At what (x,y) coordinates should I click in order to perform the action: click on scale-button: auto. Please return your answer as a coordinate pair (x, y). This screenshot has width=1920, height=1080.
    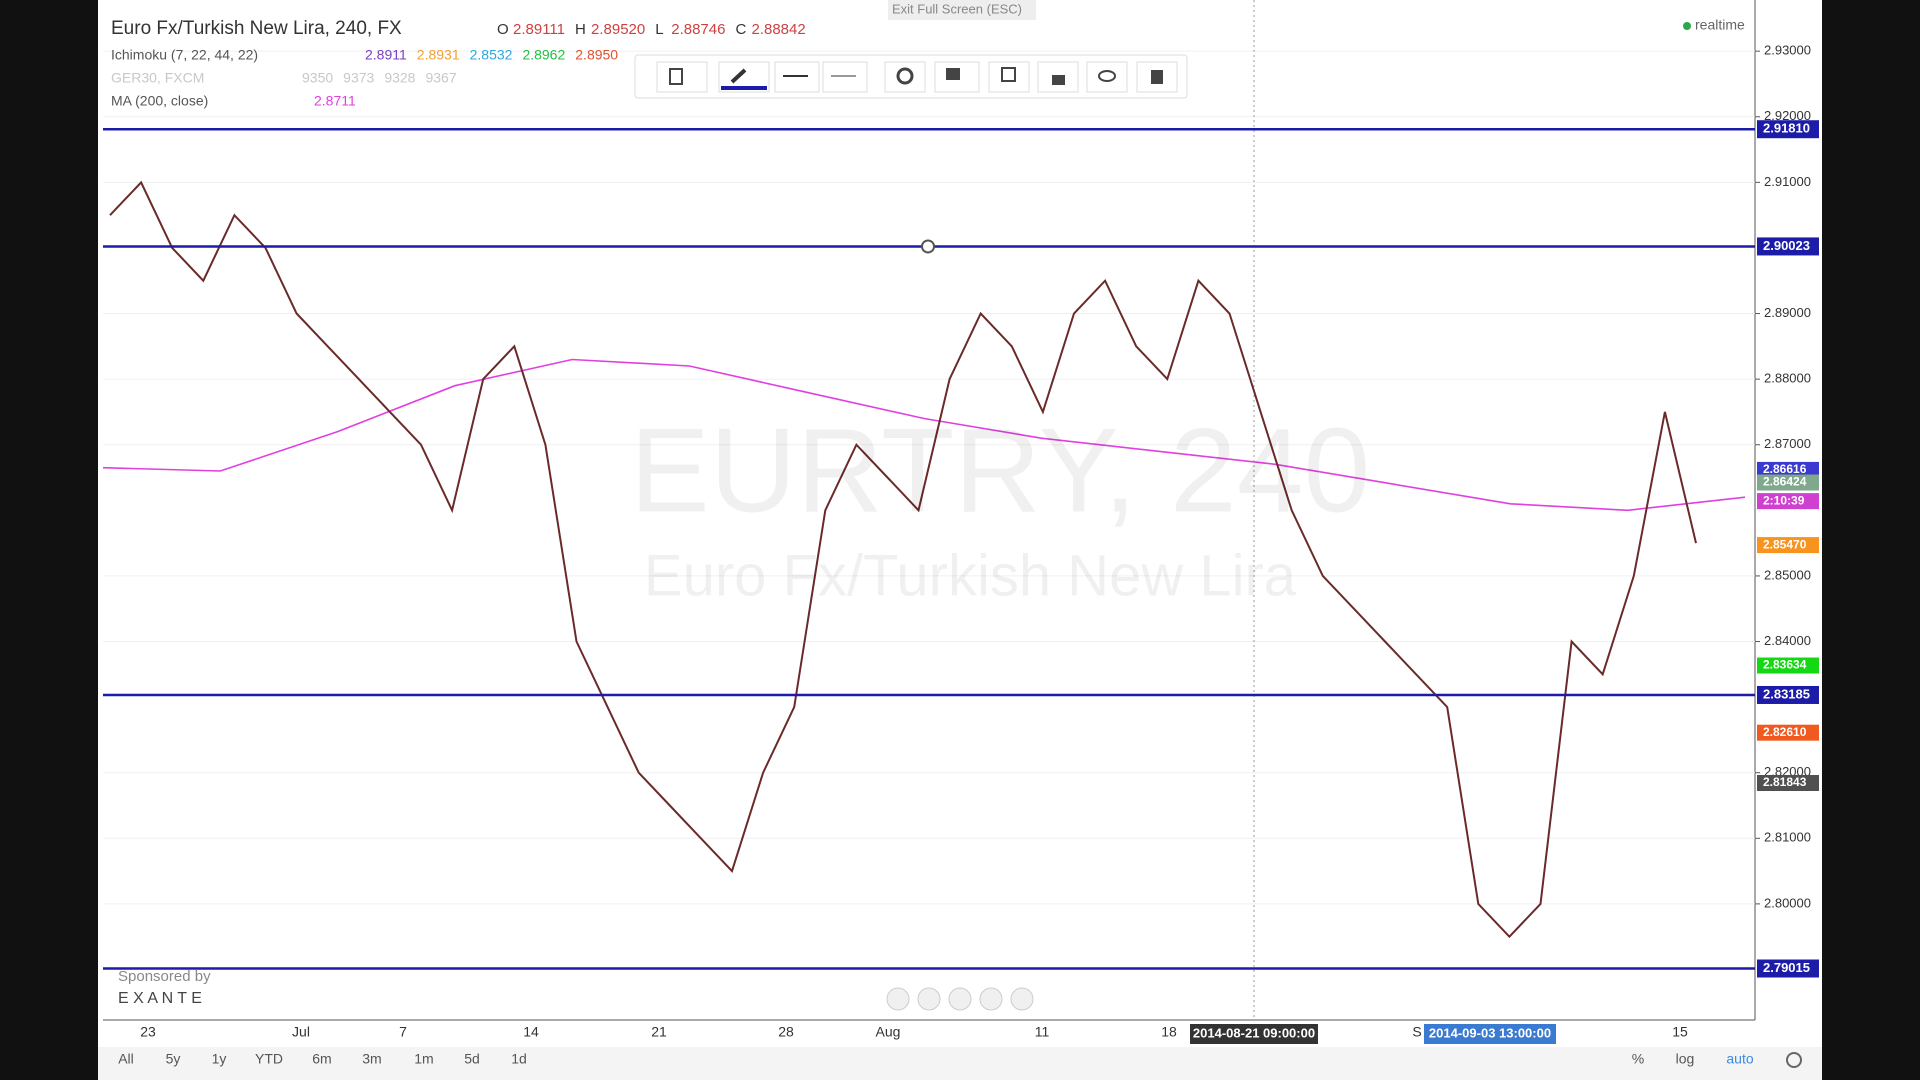
    Looking at the image, I should click on (1739, 1059).